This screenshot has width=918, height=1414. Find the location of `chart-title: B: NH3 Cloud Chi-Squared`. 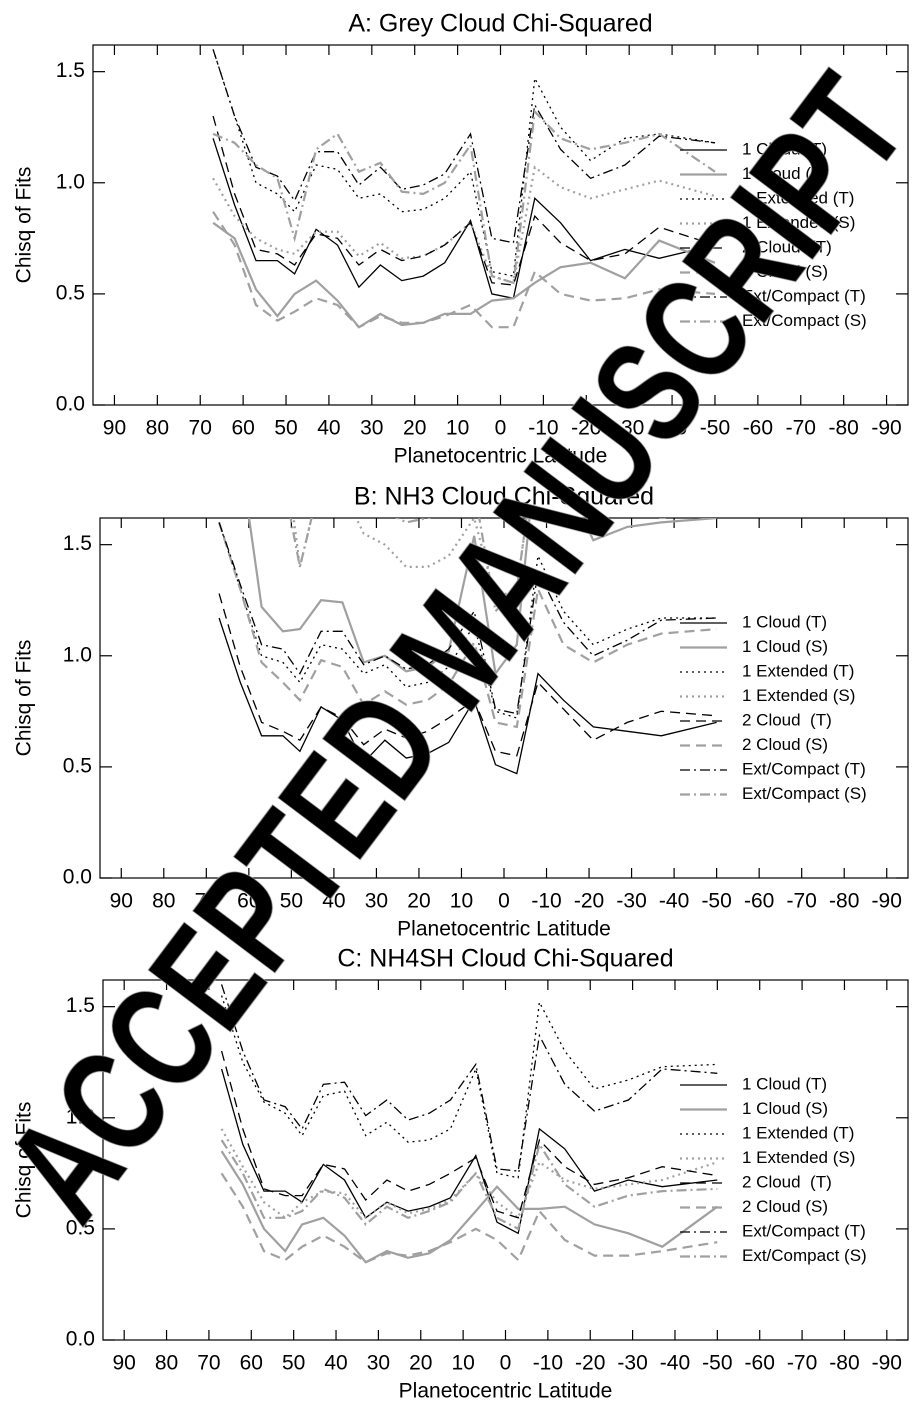

chart-title: B: NH3 Cloud Chi-Squared is located at coordinates (504, 497).